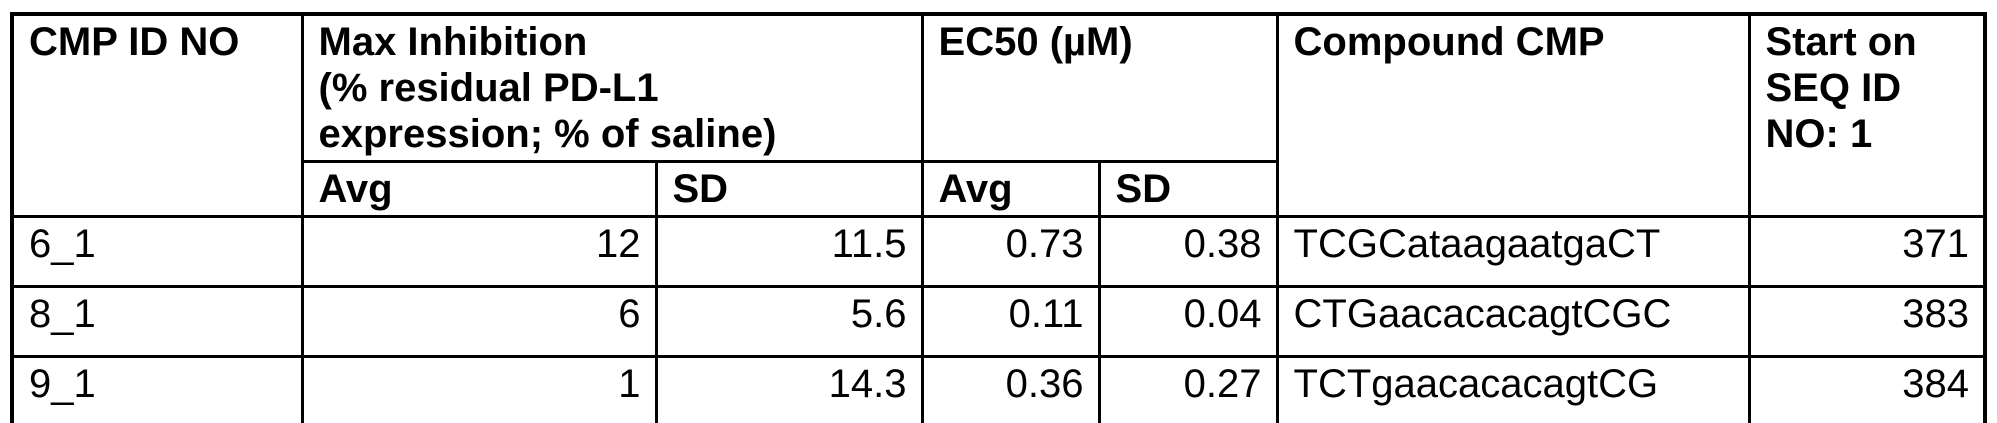  I want to click on cell-max-sd: 11.5, so click(789, 251).